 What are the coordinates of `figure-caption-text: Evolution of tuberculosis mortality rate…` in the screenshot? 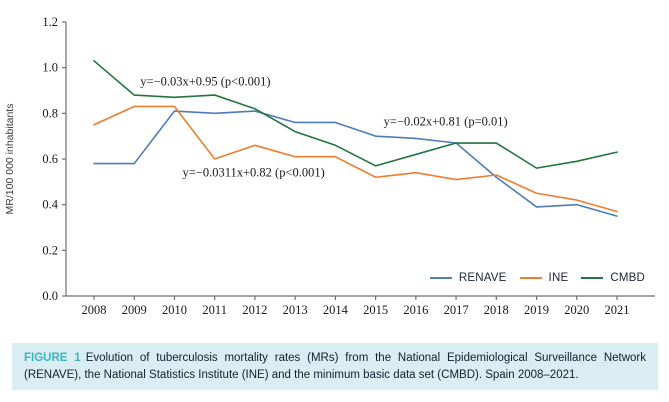 It's located at (335, 366).